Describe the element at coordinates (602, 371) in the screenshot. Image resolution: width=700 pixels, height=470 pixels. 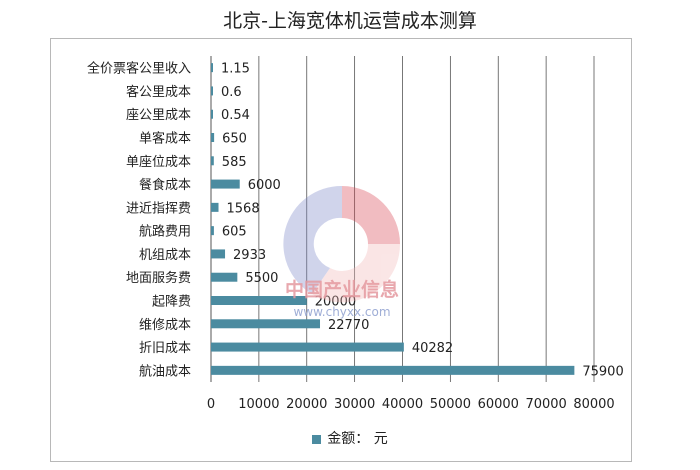
I see `data-label: 75900` at that location.